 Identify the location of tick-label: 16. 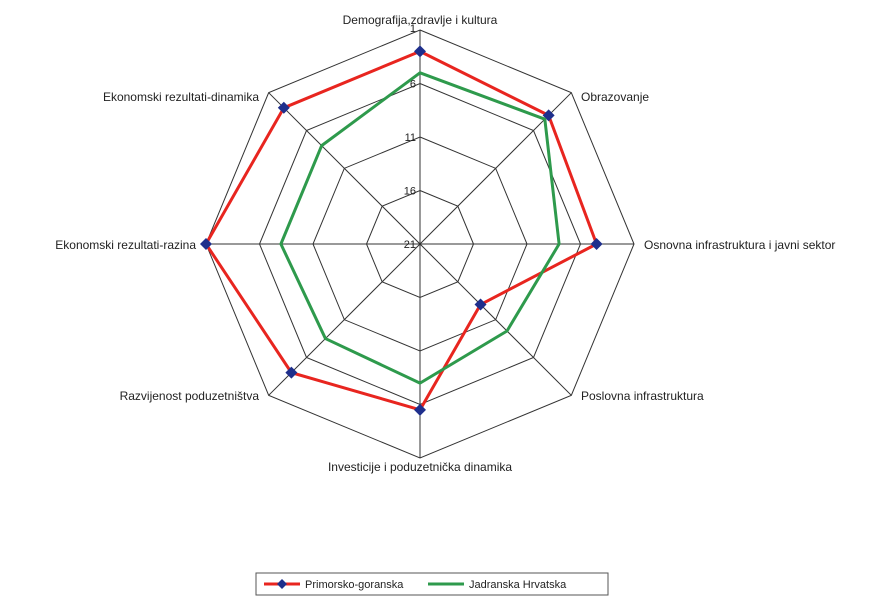
(410, 192).